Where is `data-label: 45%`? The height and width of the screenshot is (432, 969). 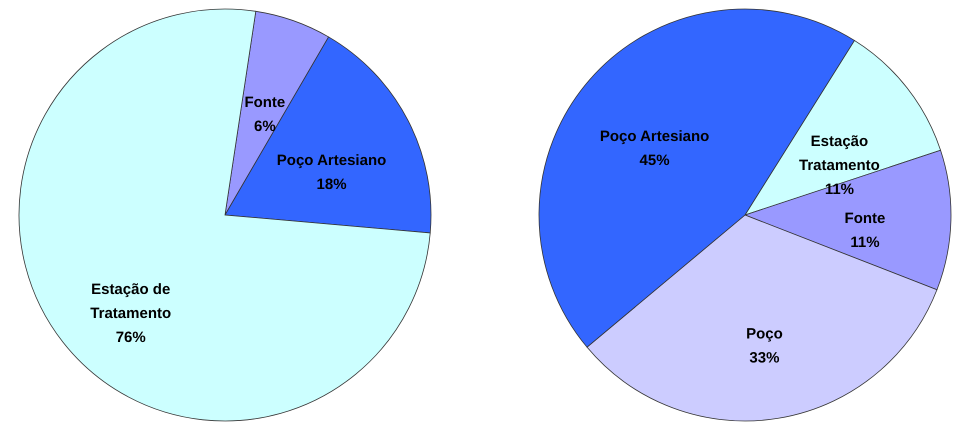
data-label: 45% is located at coordinates (655, 161).